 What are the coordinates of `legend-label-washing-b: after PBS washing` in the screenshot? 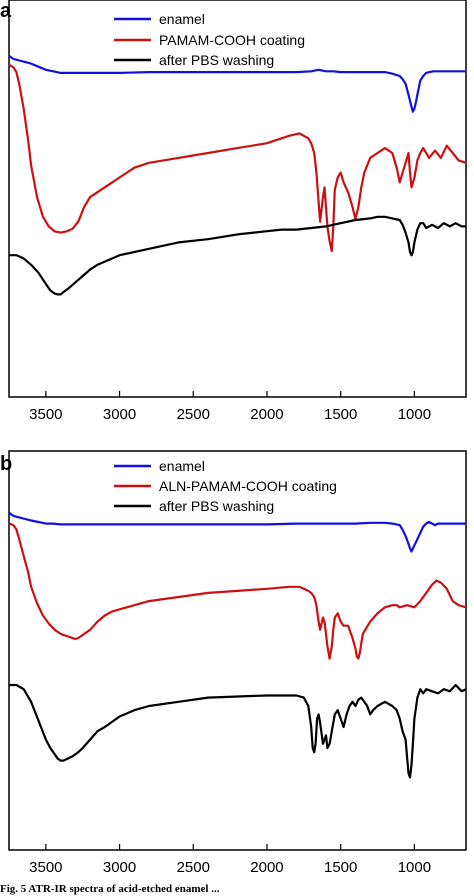 It's located at (216, 506).